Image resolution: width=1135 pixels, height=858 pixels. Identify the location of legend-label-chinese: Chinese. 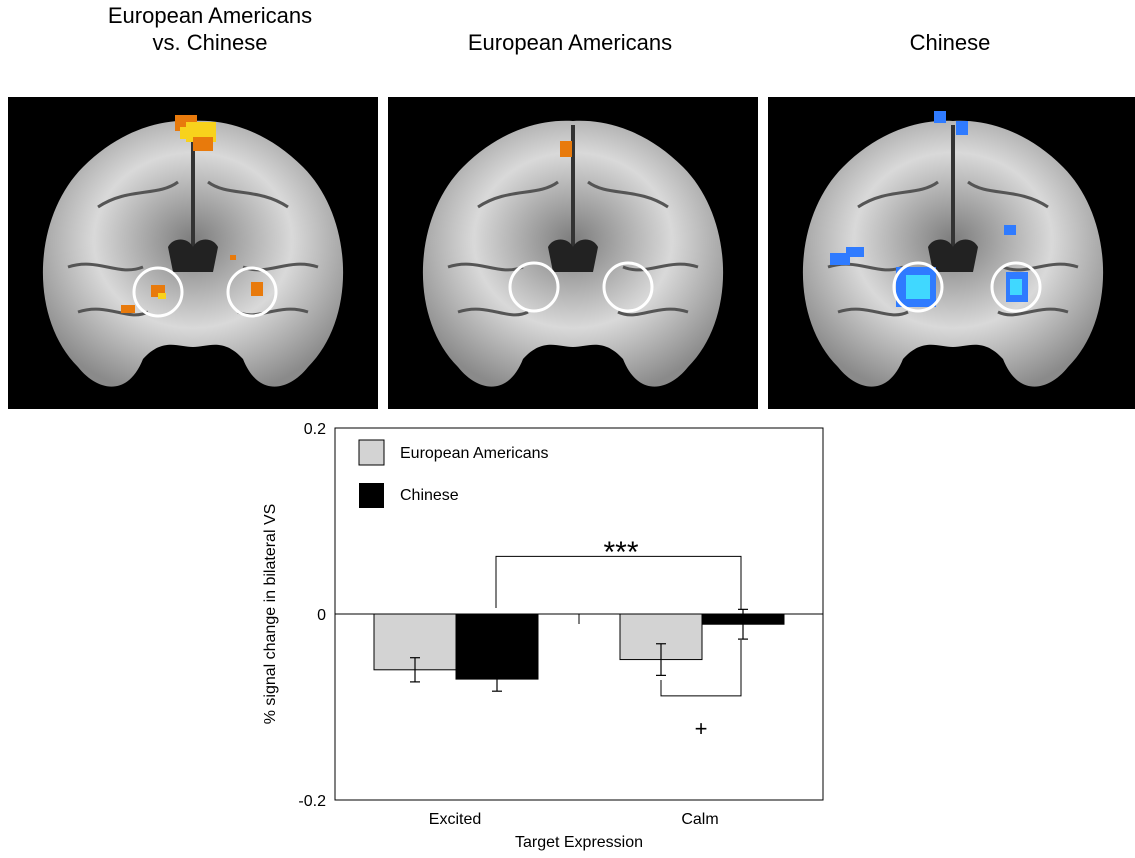
(429, 495).